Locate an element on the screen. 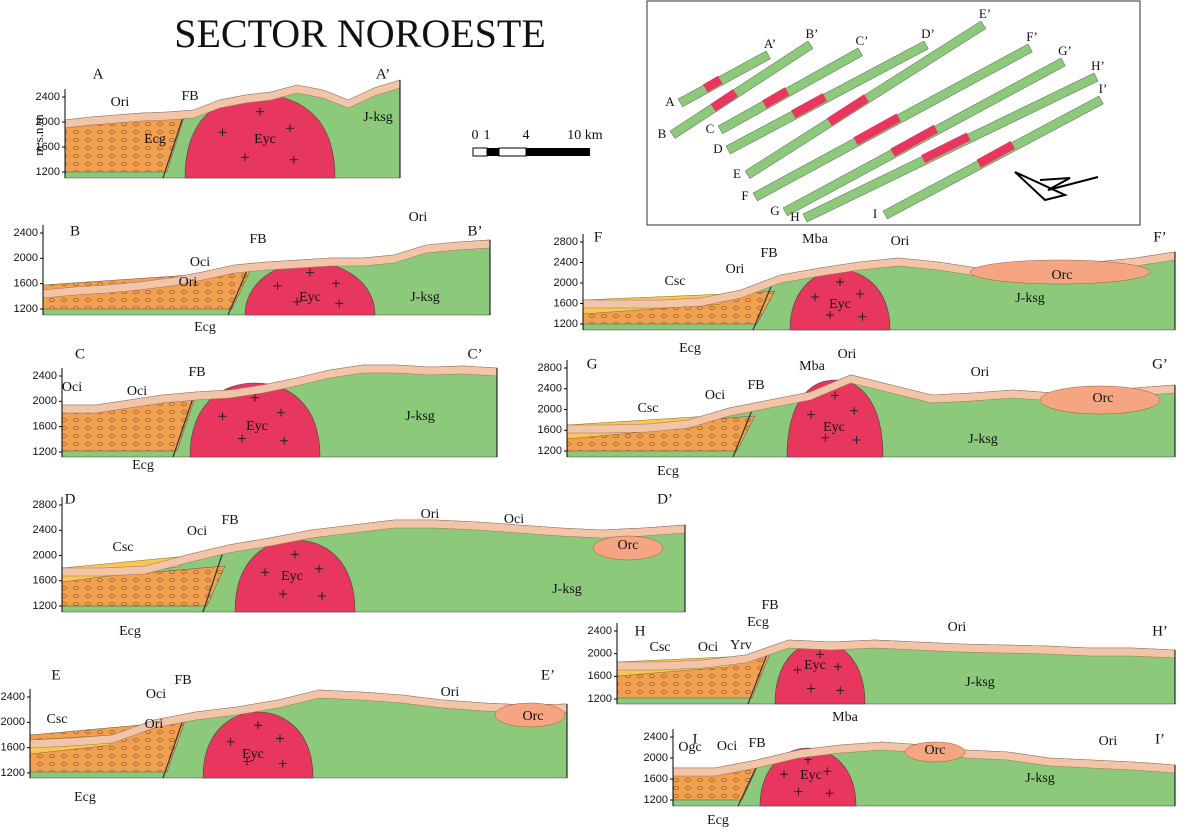  section-start: F is located at coordinates (598, 237).